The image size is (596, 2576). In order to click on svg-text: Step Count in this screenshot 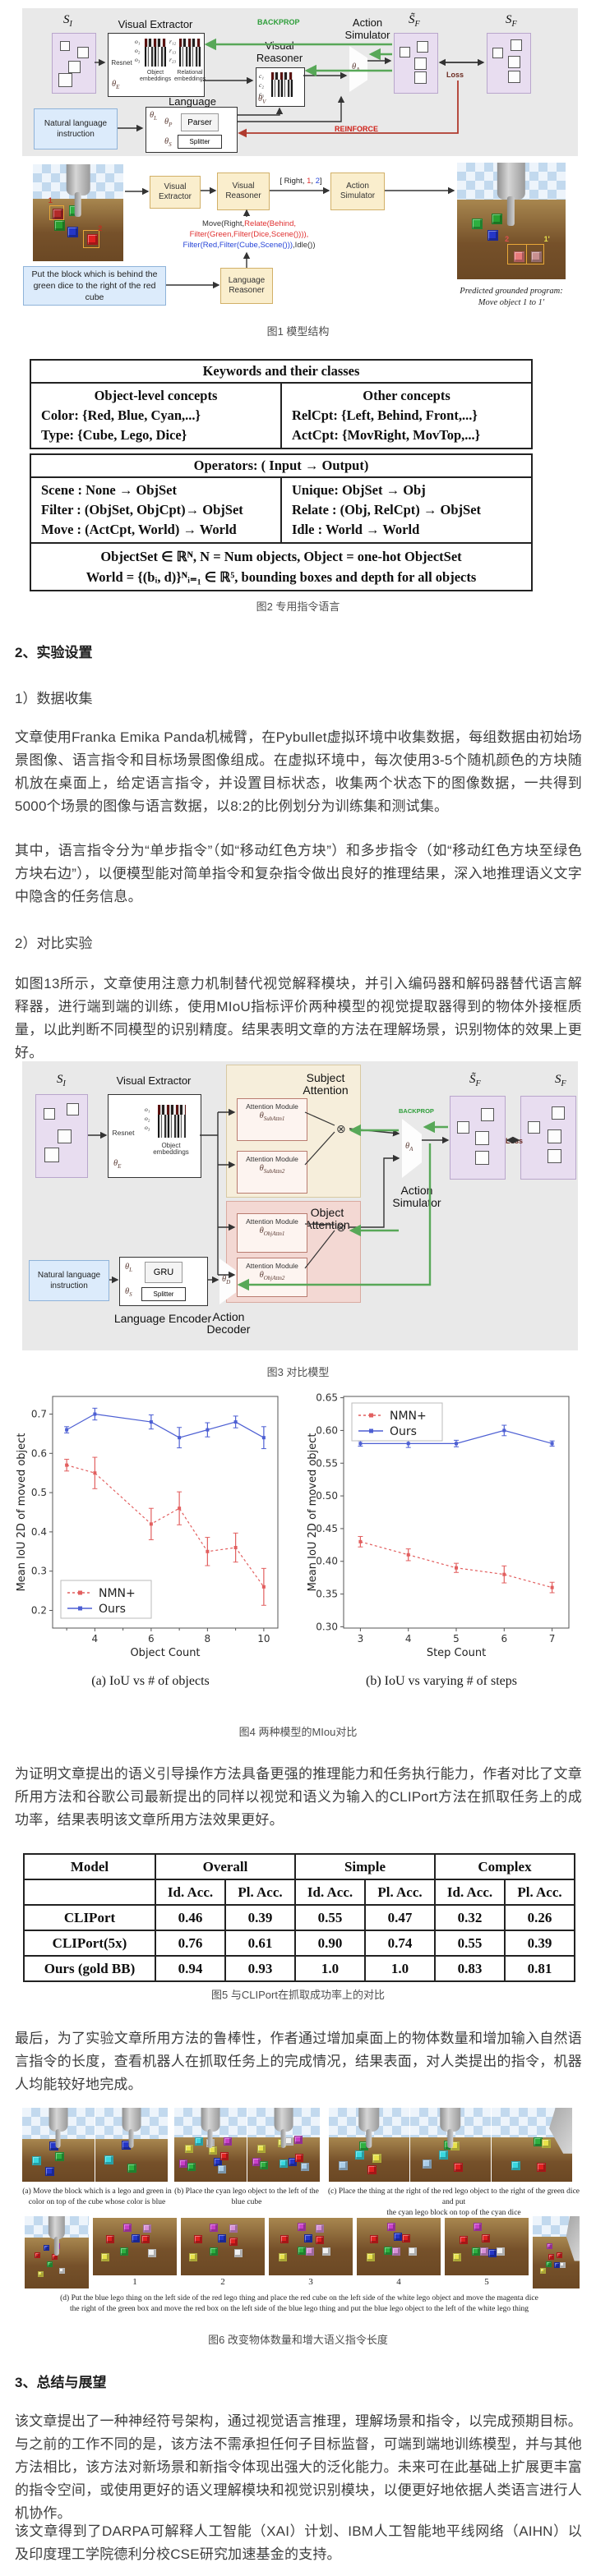, I will do `click(456, 1653)`.